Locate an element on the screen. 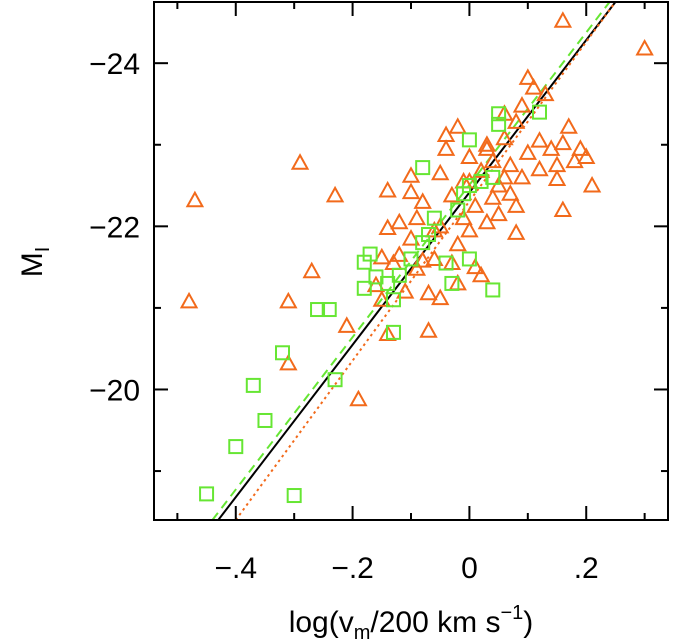 The width and height of the screenshot is (676, 643). x-axis-label-pre: log(v is located at coordinates (321, 622).